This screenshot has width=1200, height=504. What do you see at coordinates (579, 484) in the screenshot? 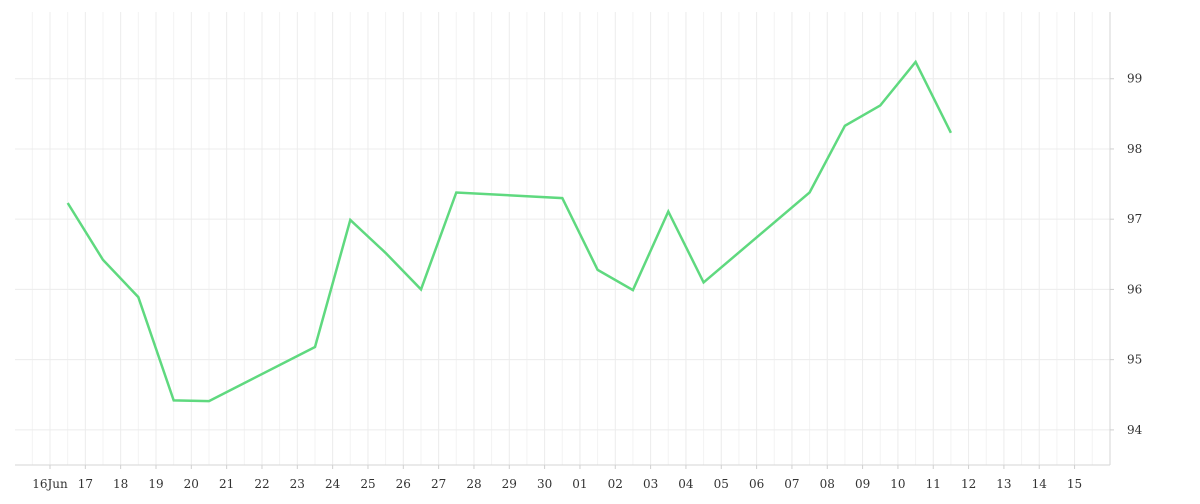
I see `x-tick-label: 01` at bounding box center [579, 484].